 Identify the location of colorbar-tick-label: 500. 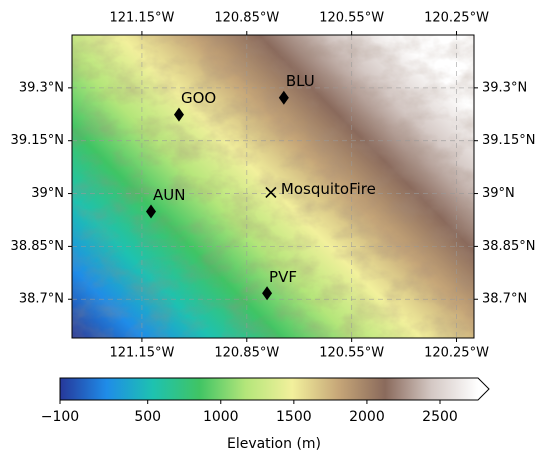
(147, 417).